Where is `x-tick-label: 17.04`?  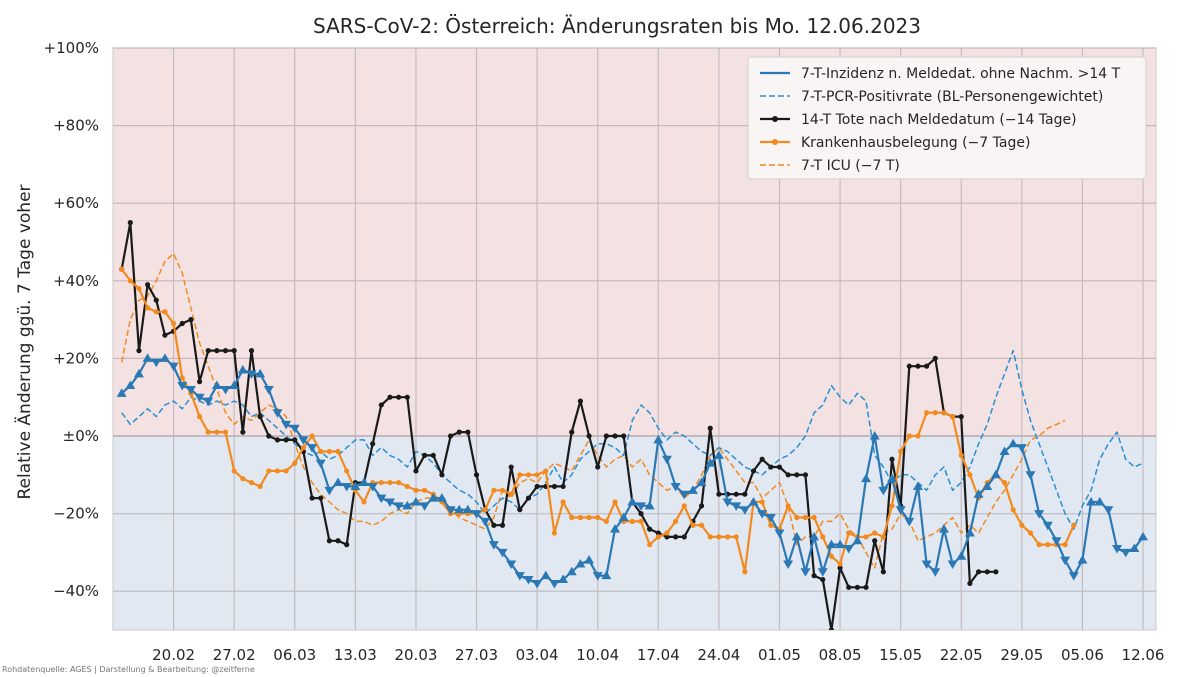 x-tick-label: 17.04 is located at coordinates (658, 655).